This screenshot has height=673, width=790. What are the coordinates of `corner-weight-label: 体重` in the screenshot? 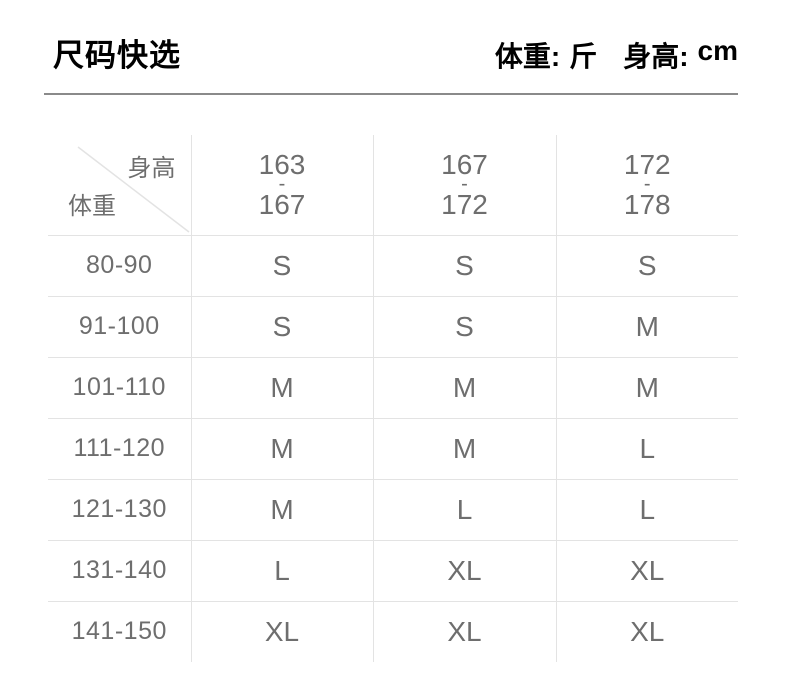 It's located at (92, 206).